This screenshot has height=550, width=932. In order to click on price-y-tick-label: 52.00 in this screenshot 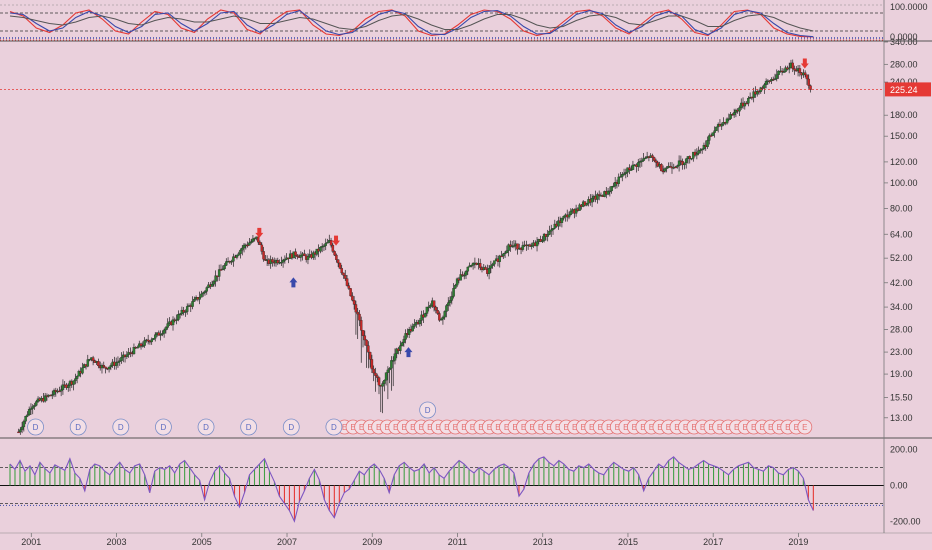, I will do `click(901, 258)`.